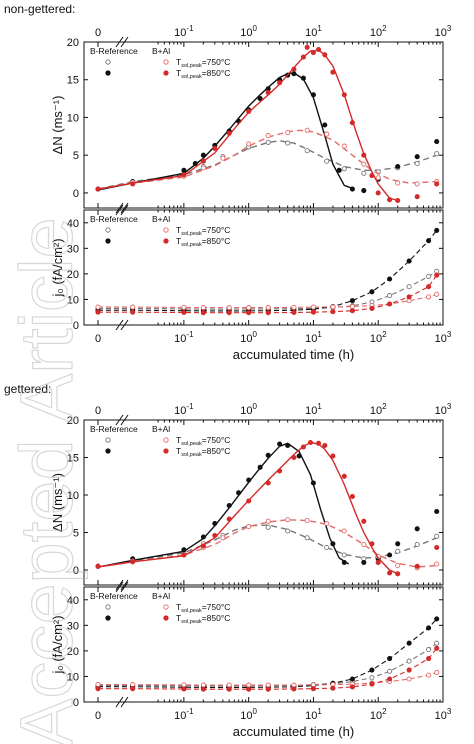 The height and width of the screenshot is (744, 474). I want to click on y-axis-label: j₀ (fA/cm²), so click(57, 644).